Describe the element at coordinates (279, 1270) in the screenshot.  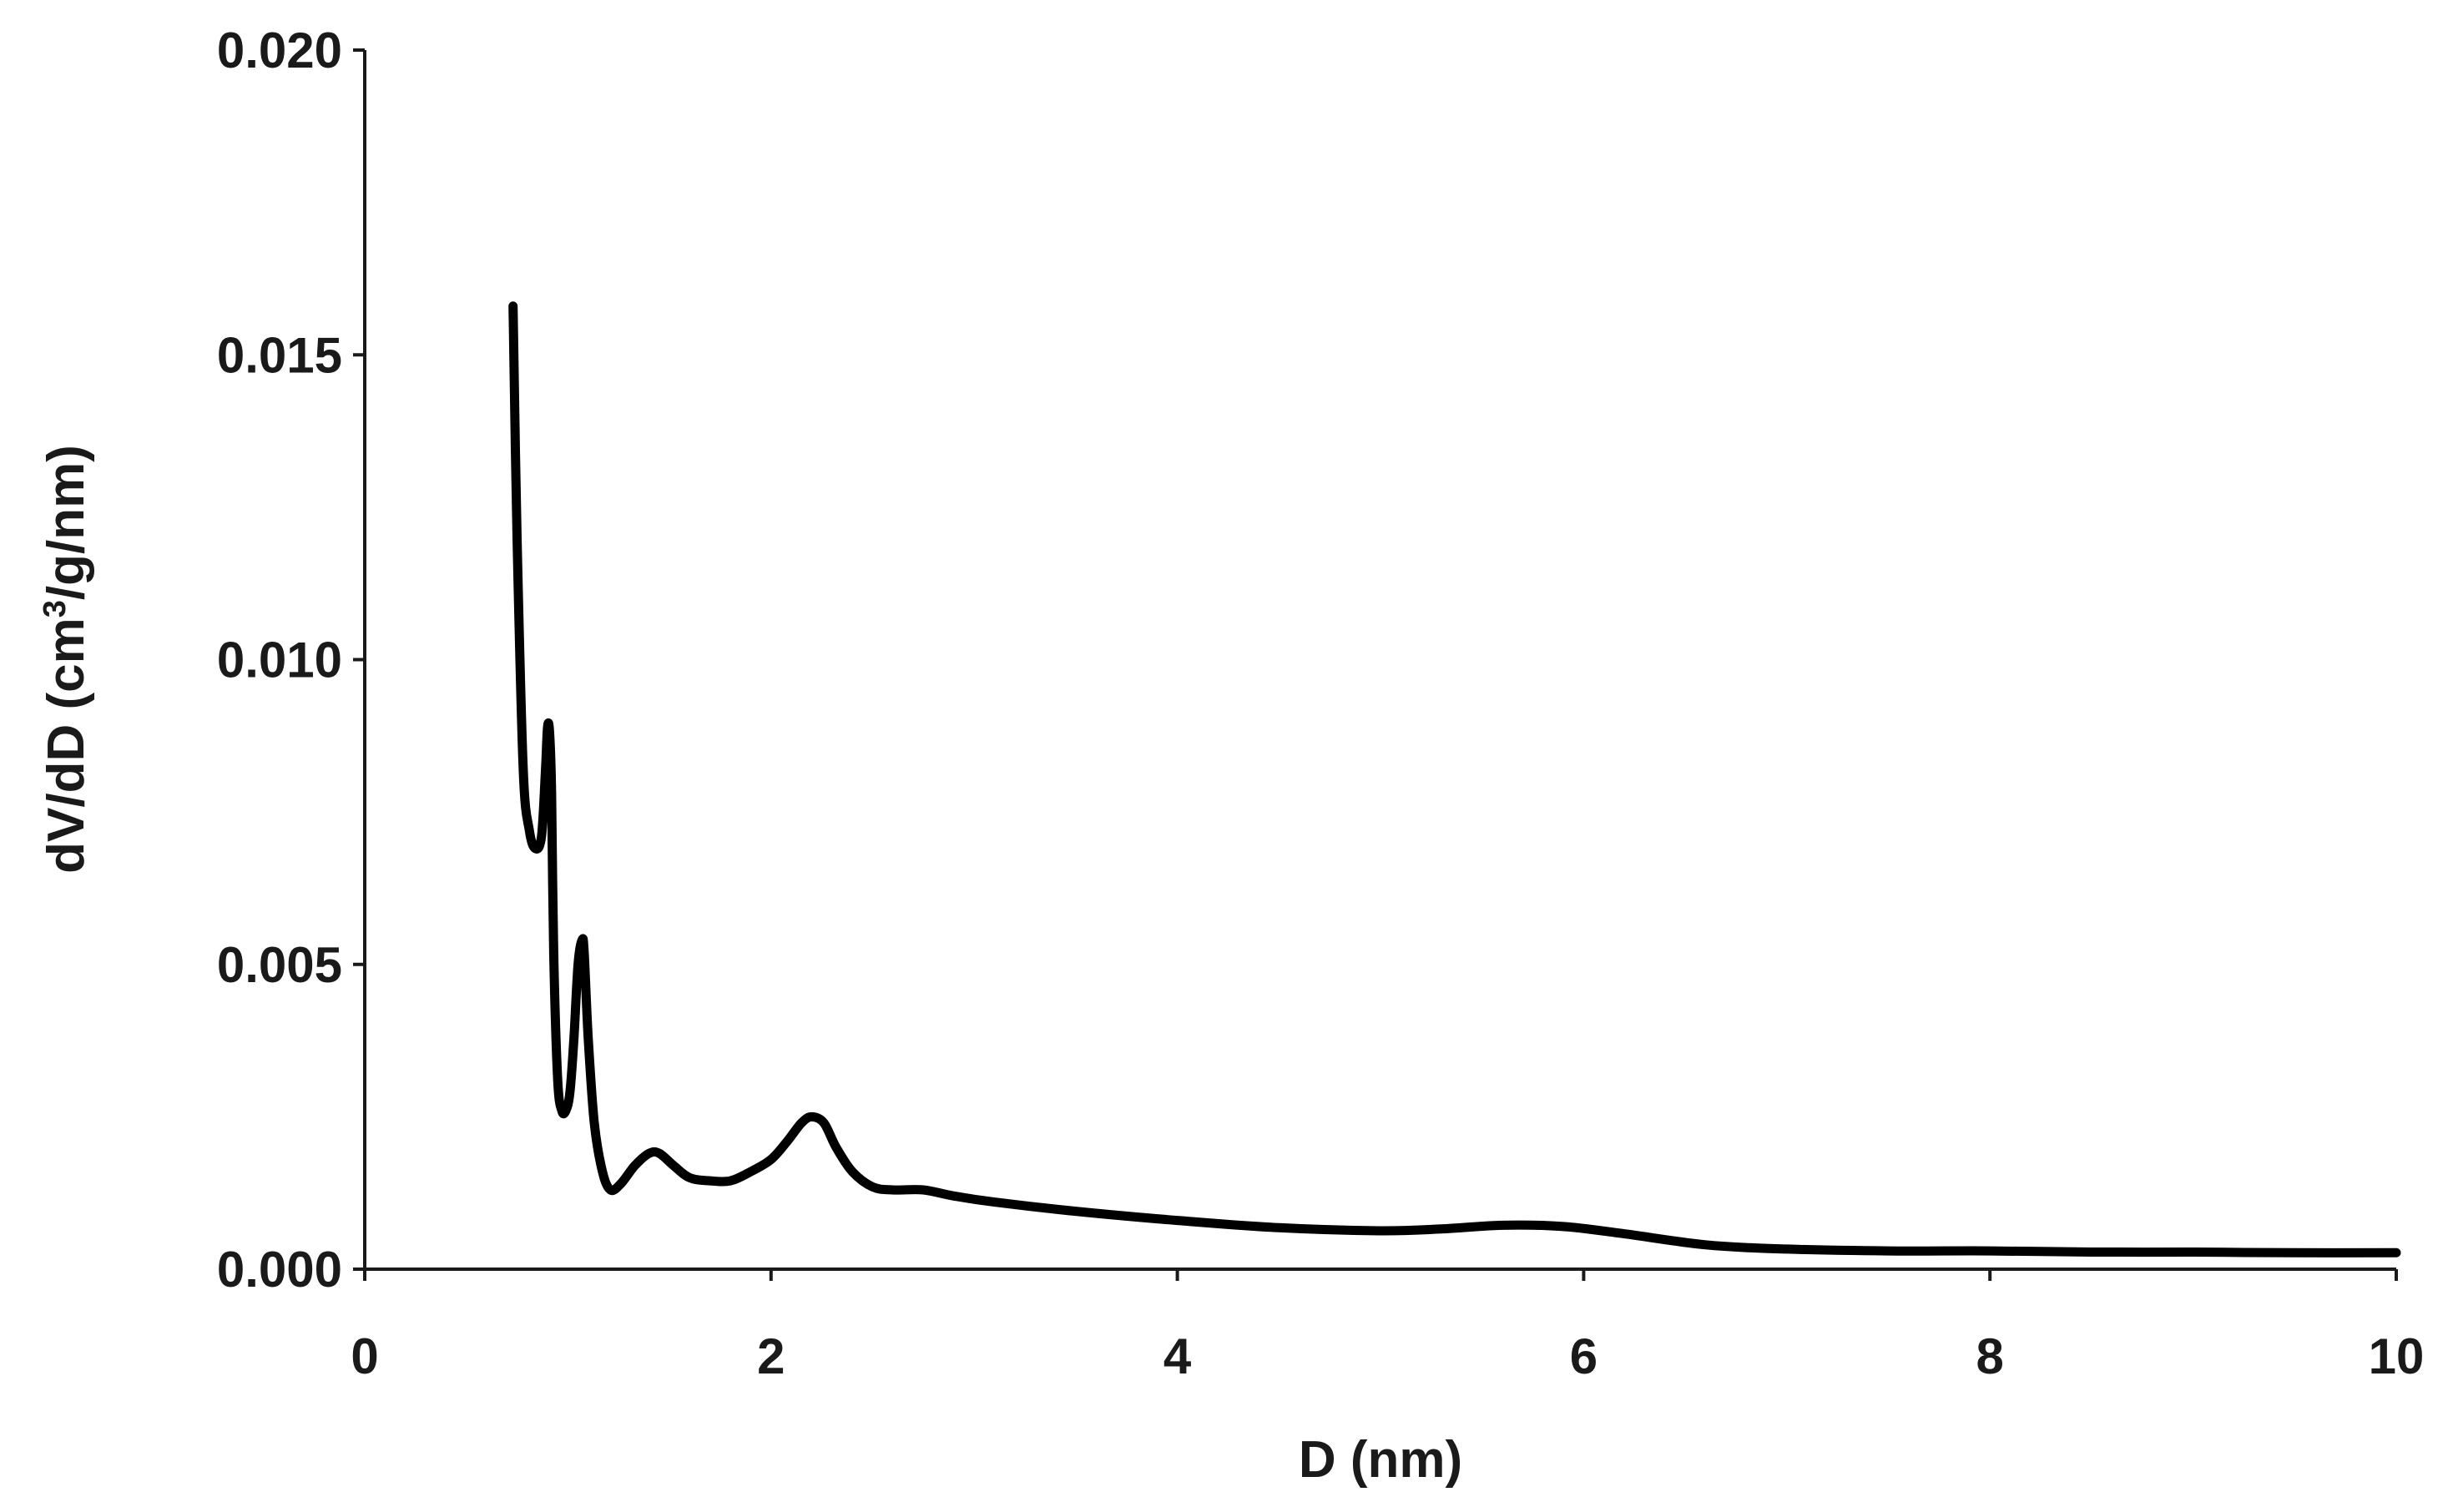
I see `y-tick-label: 0.000` at that location.